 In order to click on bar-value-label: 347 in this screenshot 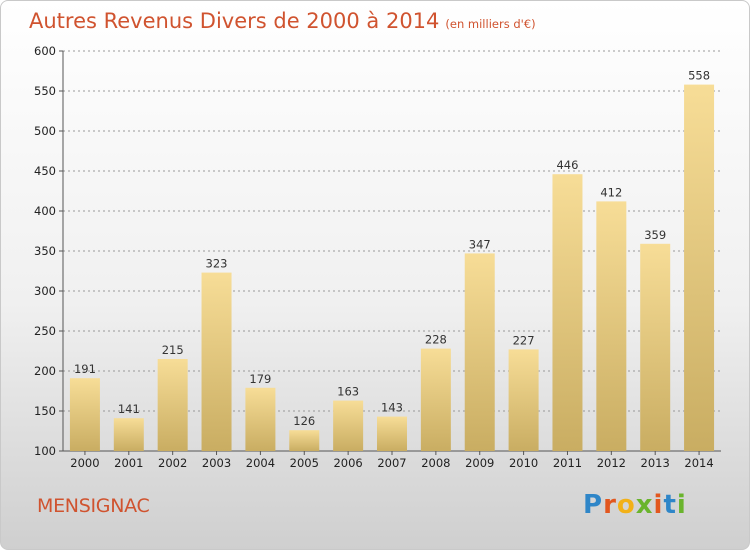, I will do `click(480, 244)`.